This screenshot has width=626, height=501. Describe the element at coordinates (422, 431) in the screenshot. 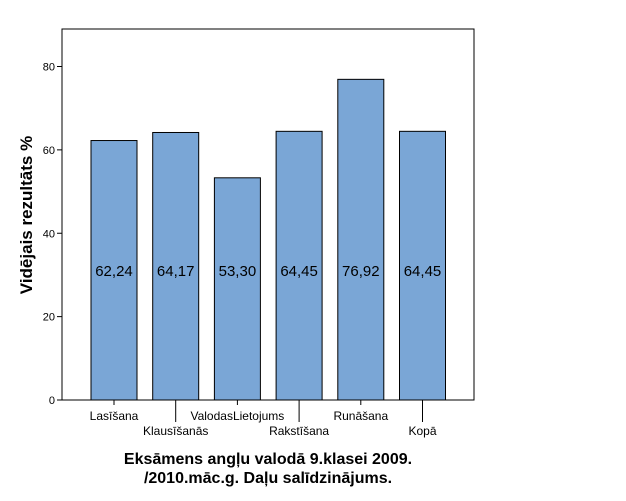

I see `x-category-label: Kopā` at that location.